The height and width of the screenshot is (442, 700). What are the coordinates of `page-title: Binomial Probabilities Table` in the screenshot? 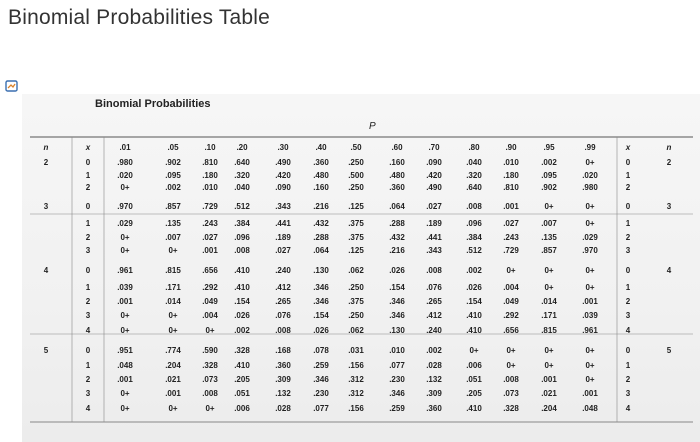 It's located at (139, 17).